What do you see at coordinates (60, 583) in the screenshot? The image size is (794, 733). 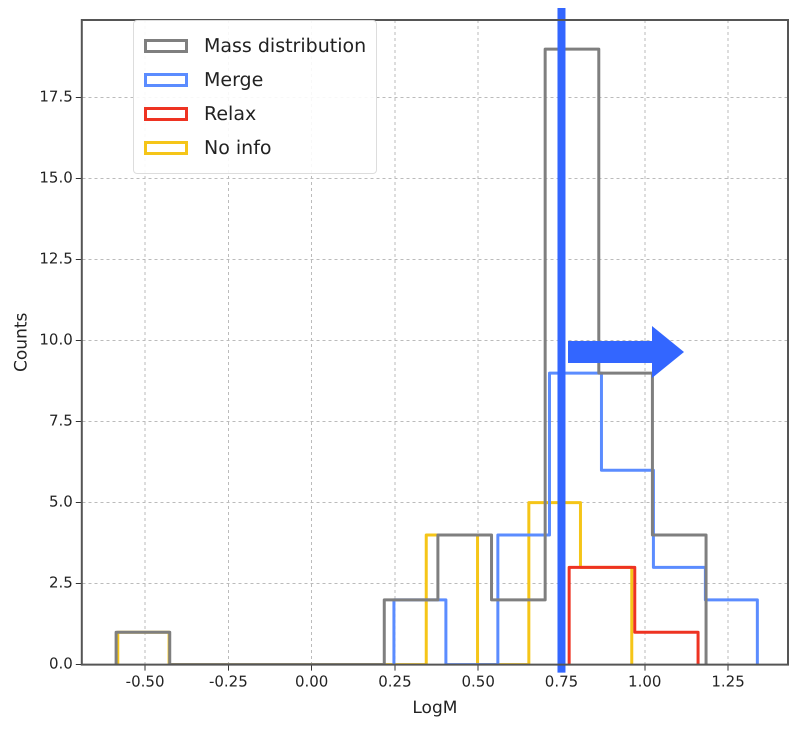 I see `y-tick-label: 2.5` at bounding box center [60, 583].